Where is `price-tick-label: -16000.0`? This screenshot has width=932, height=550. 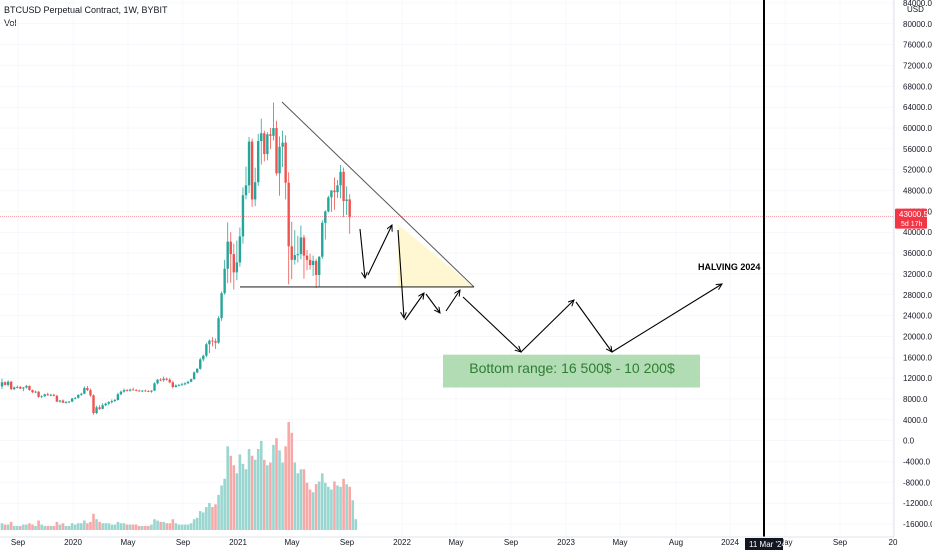
price-tick-label: -16000.0 is located at coordinates (917, 524).